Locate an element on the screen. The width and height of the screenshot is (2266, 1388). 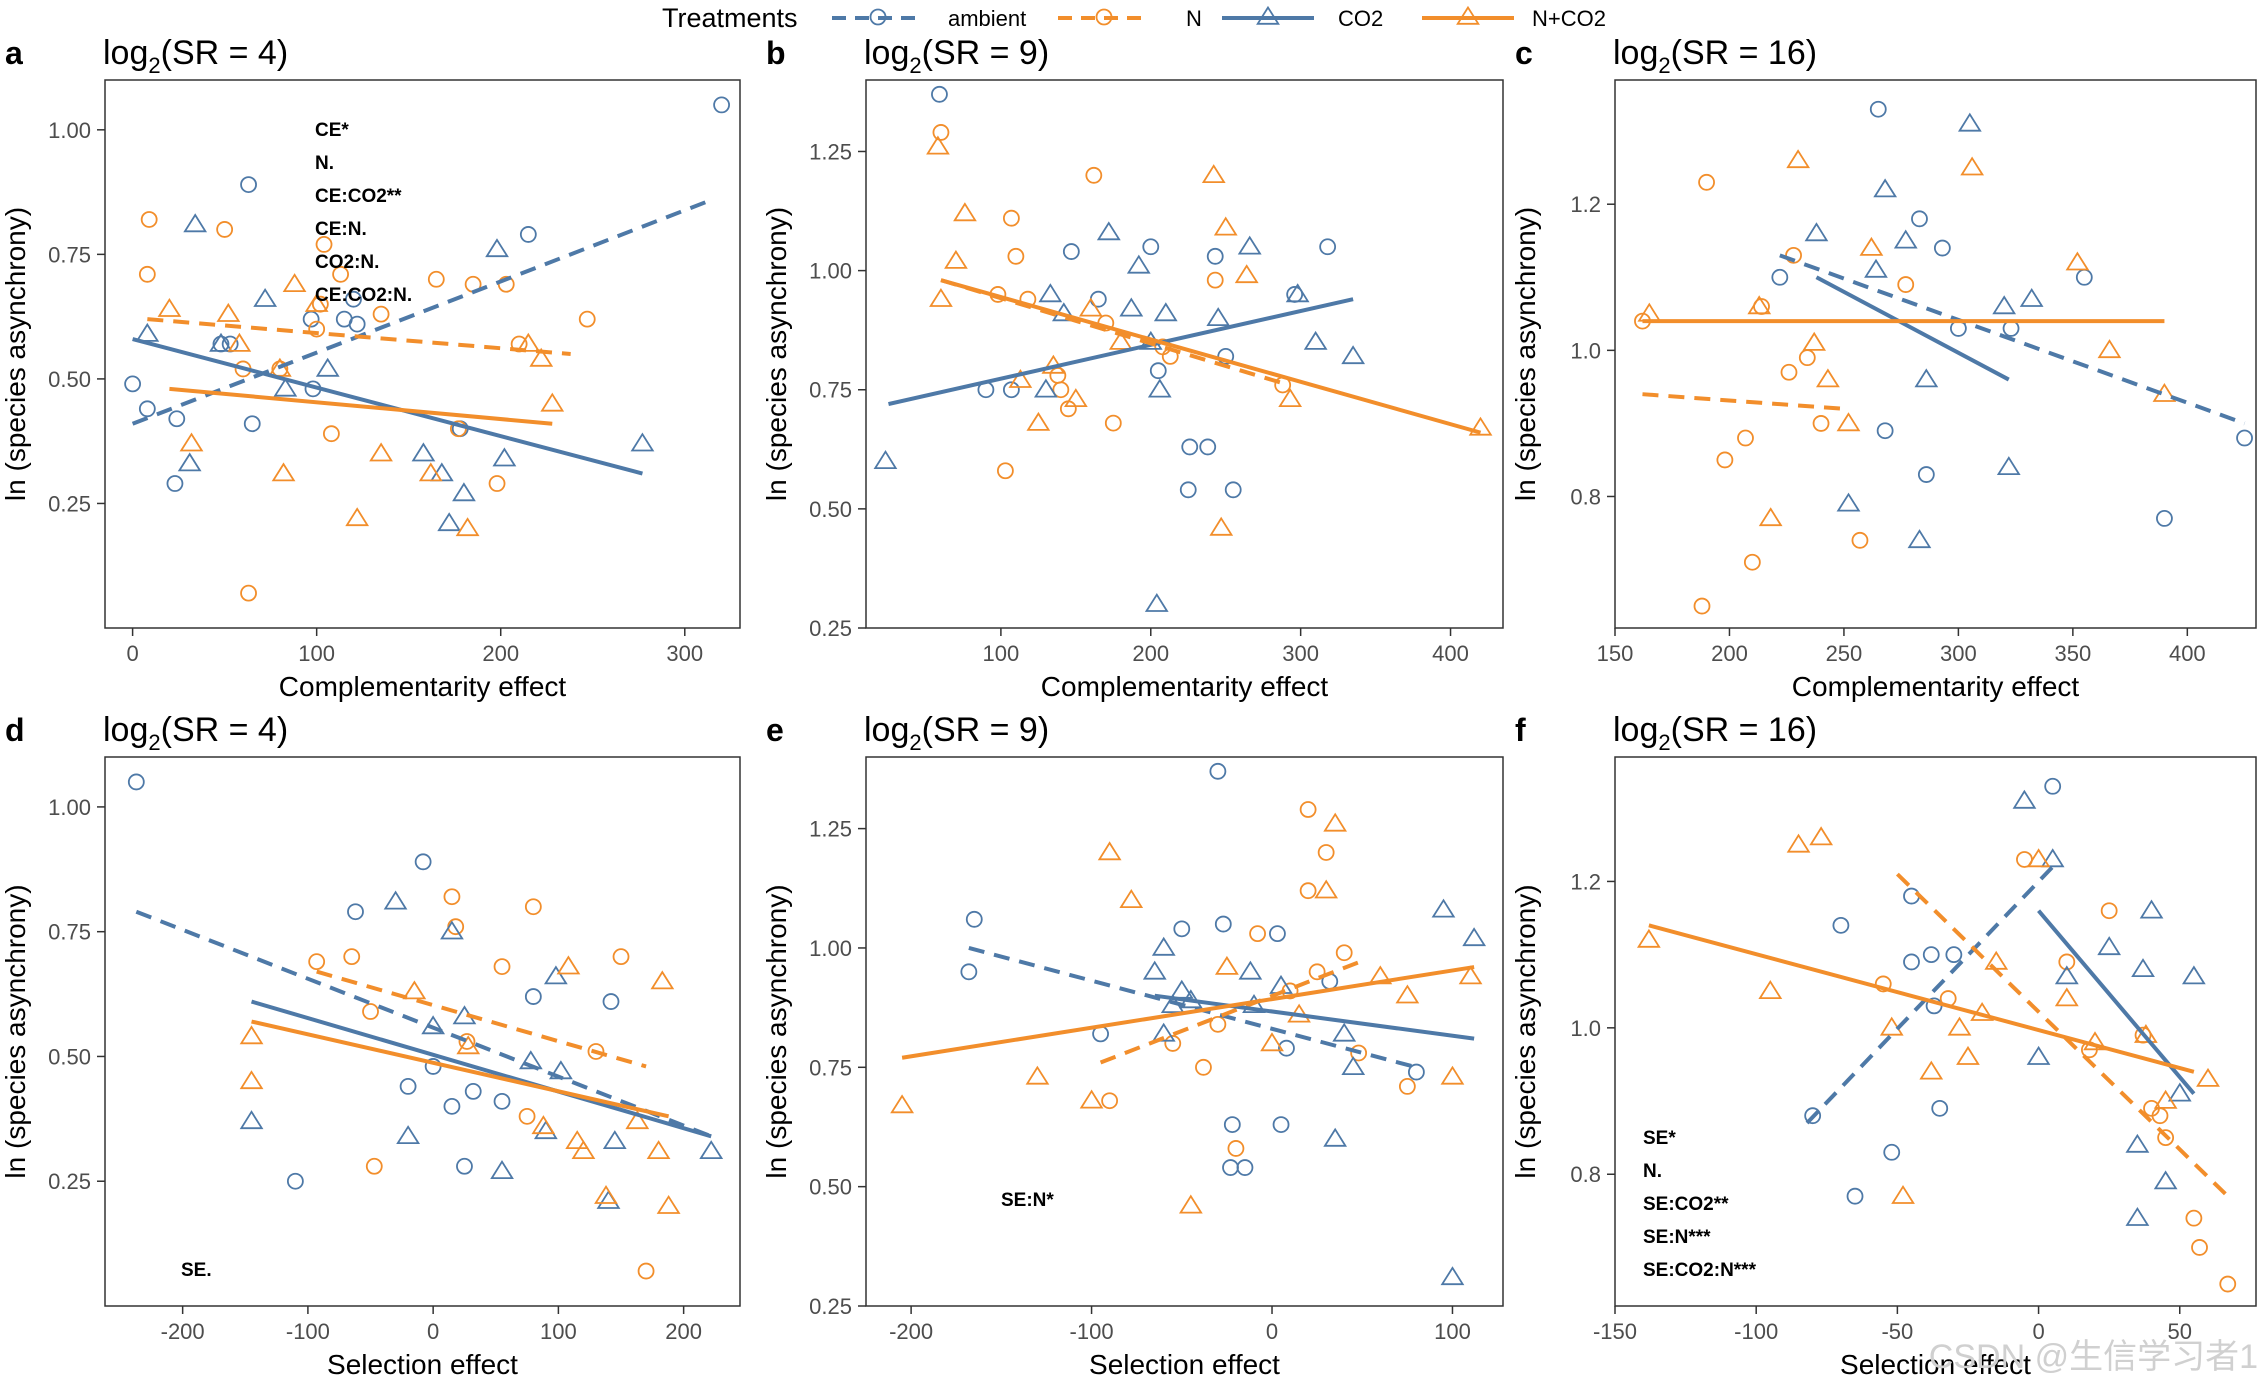
fit-line-n-co2 is located at coordinates (460, 1069).